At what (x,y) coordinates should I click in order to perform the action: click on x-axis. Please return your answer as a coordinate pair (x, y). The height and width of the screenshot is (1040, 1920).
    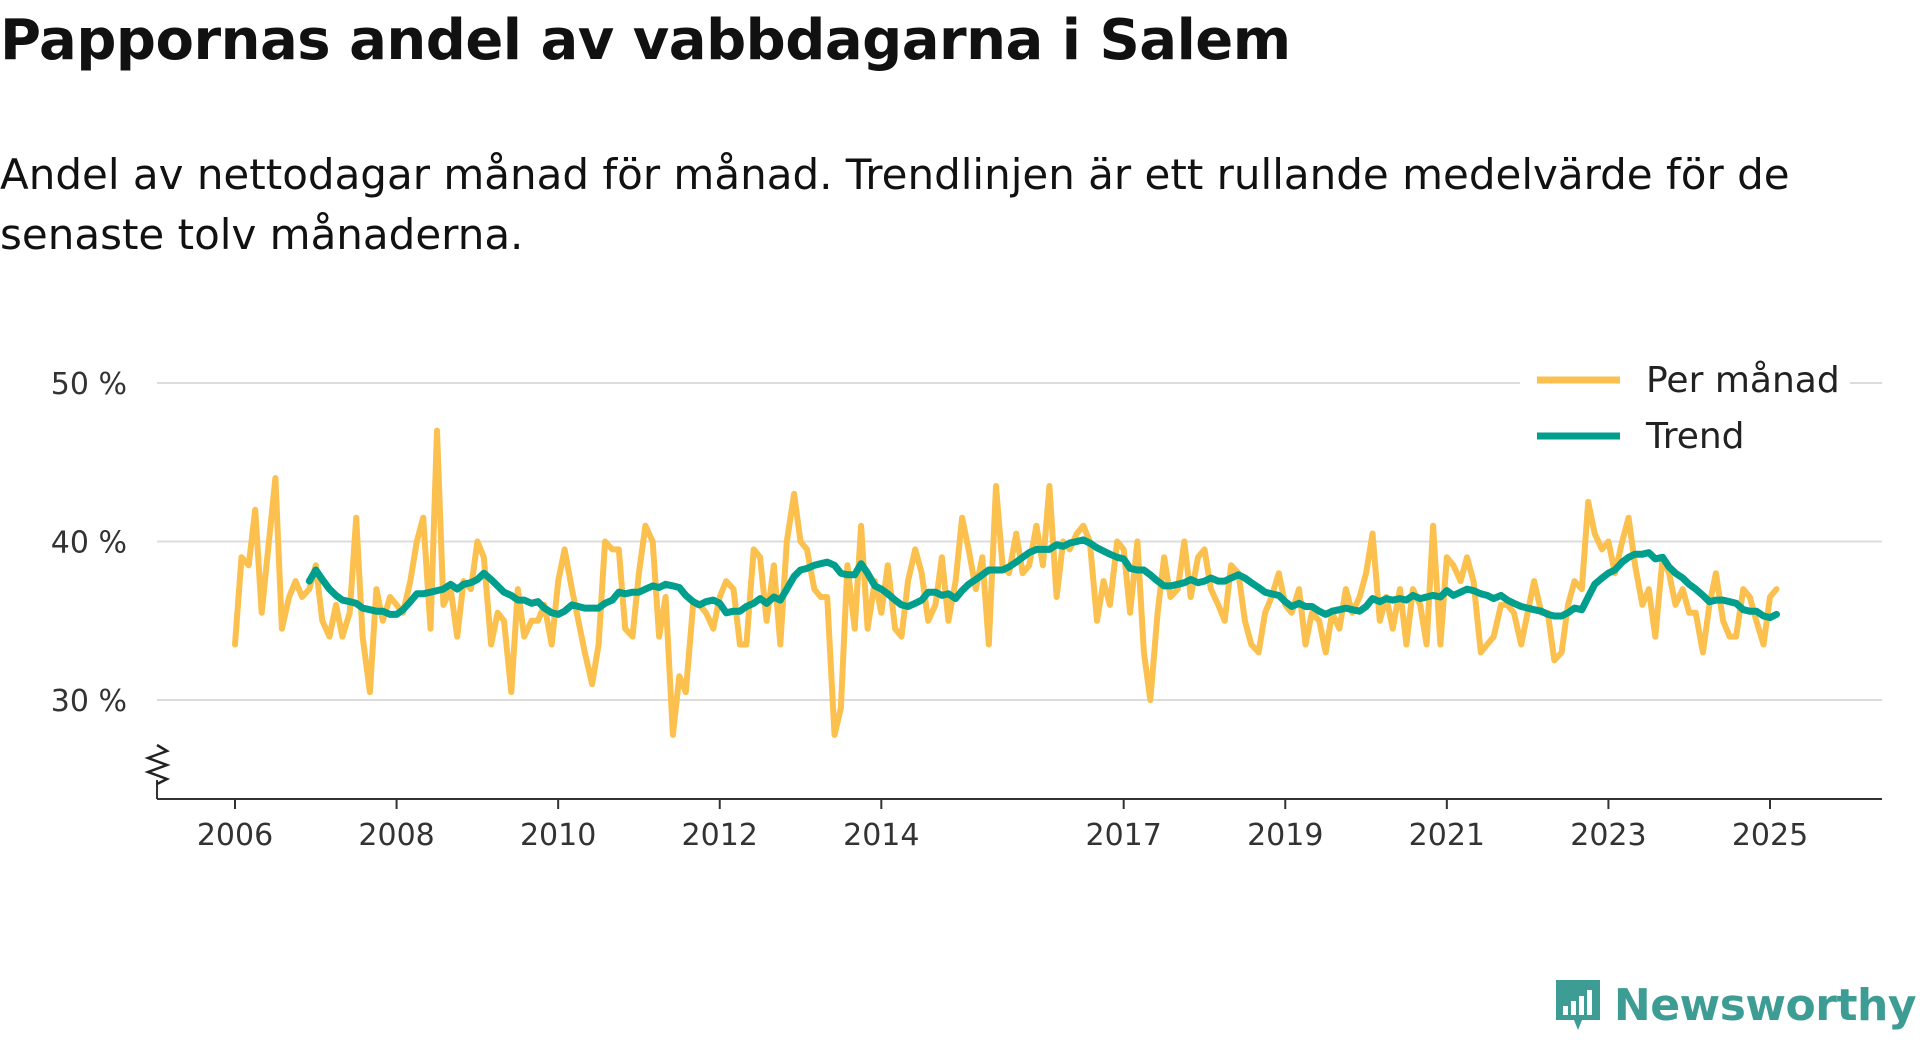
    Looking at the image, I should click on (1013, 771).